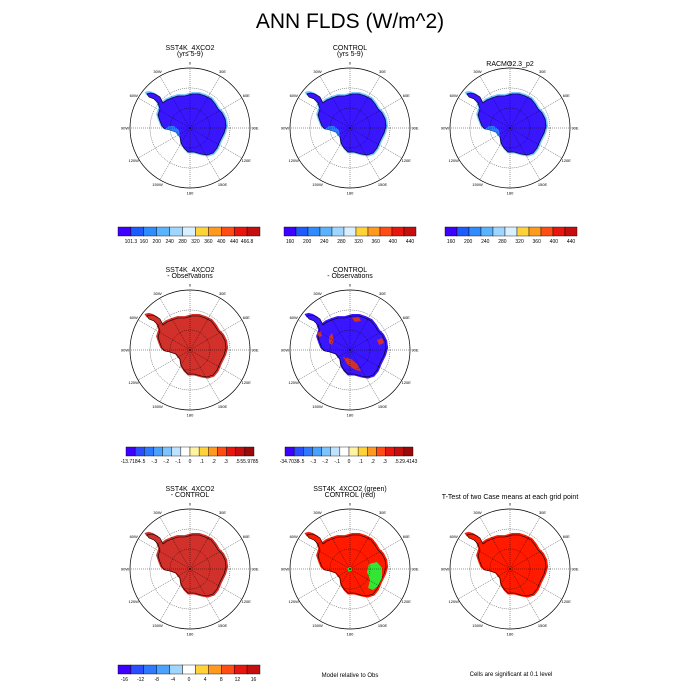 This screenshot has width=700, height=700. Describe the element at coordinates (202, 462) in the screenshot. I see `colorbar-tick-label: .1` at that location.